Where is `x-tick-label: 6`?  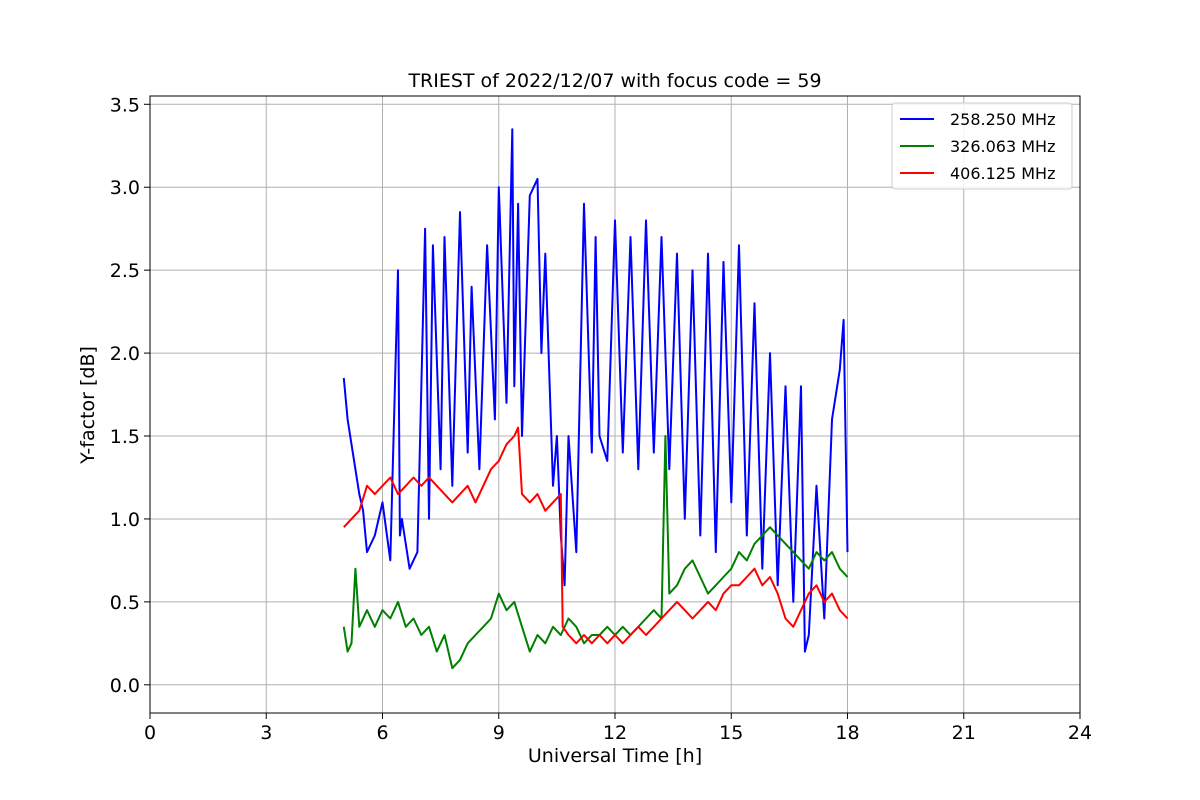 x-tick-label: 6 is located at coordinates (382, 733).